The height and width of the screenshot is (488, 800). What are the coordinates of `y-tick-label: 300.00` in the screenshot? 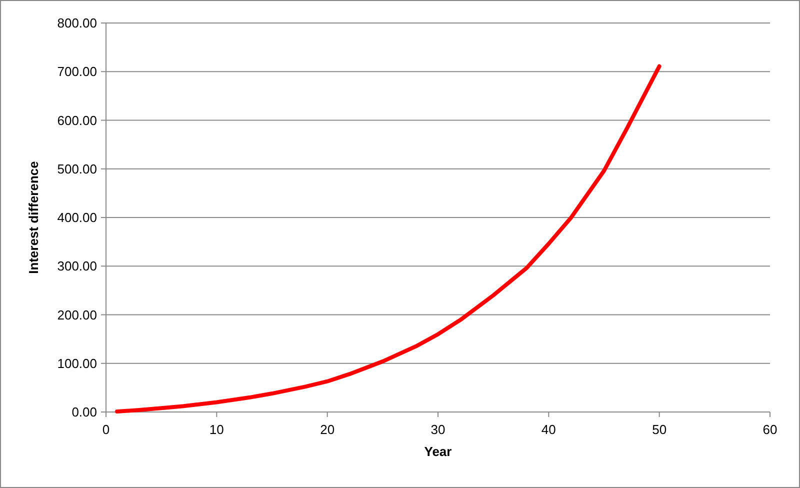 It's located at (77, 266).